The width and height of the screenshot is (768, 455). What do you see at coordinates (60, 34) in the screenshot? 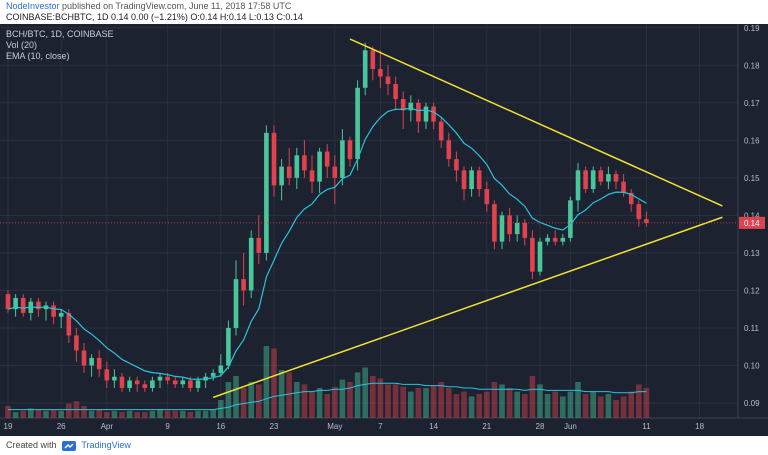
I see `legend-symbol: BCH/BTC, 1D, COINBASE` at bounding box center [60, 34].